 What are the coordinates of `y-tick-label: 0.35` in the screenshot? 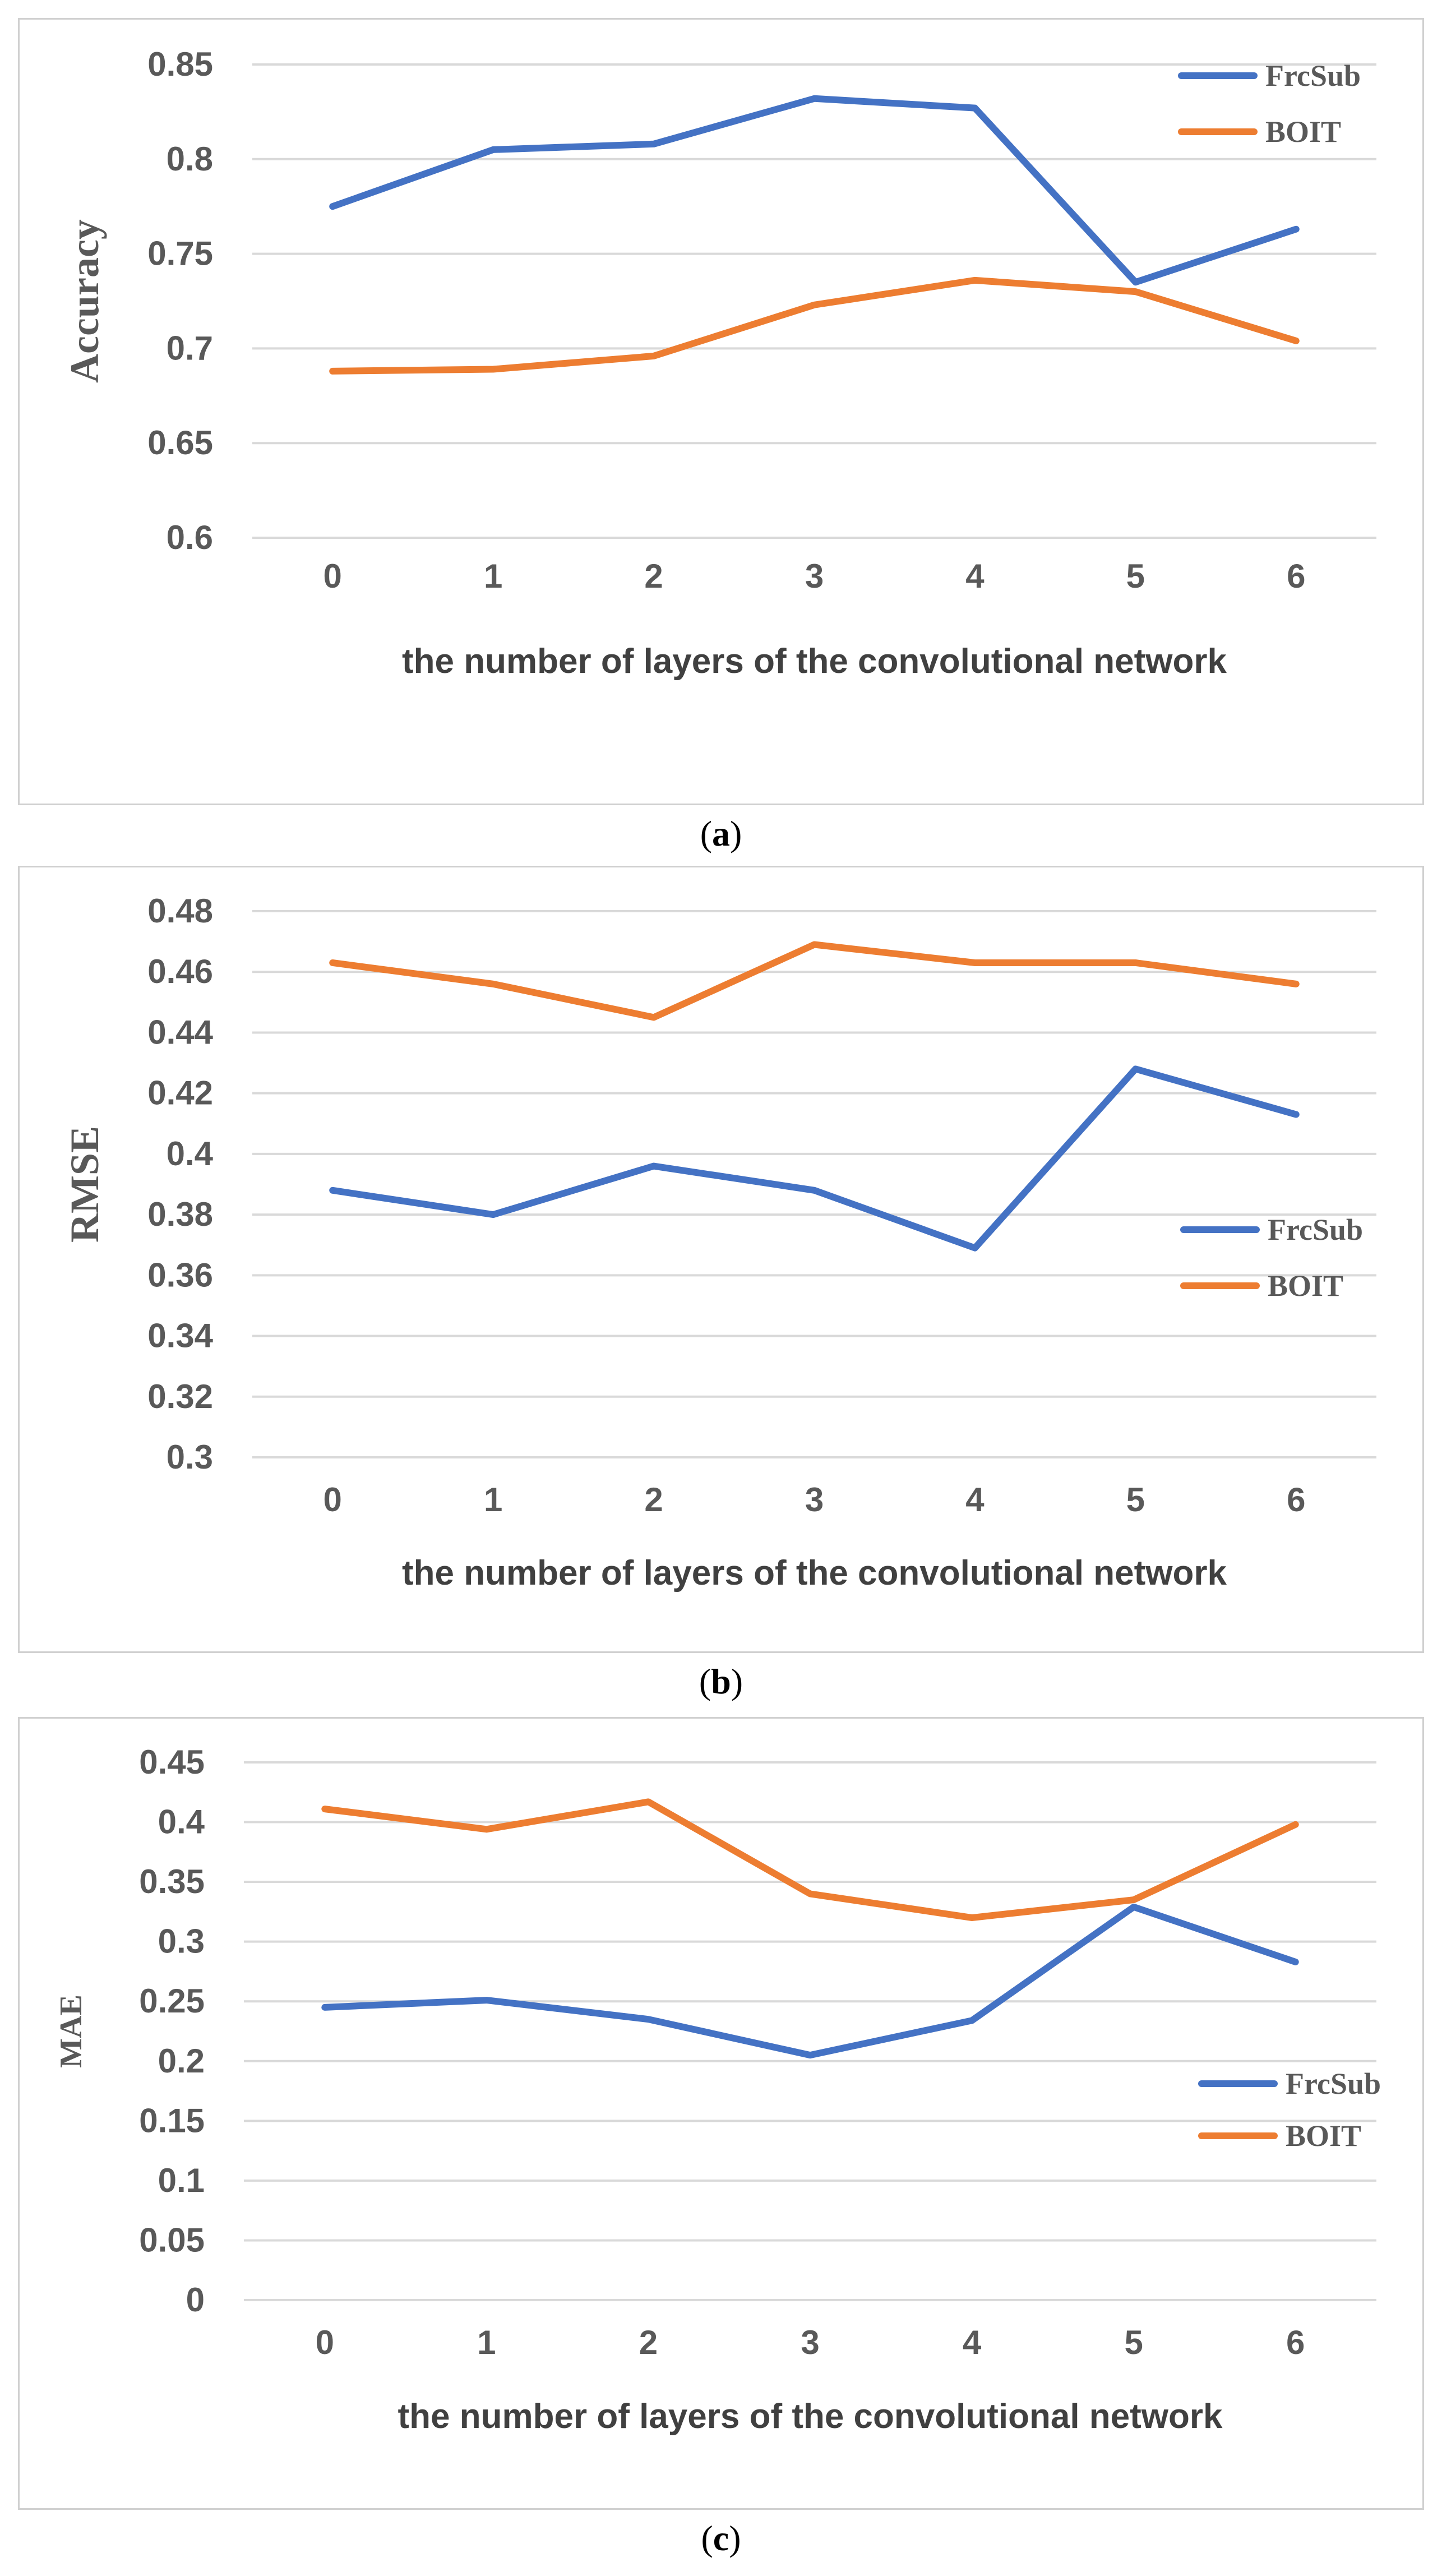 It's located at (172, 1881).